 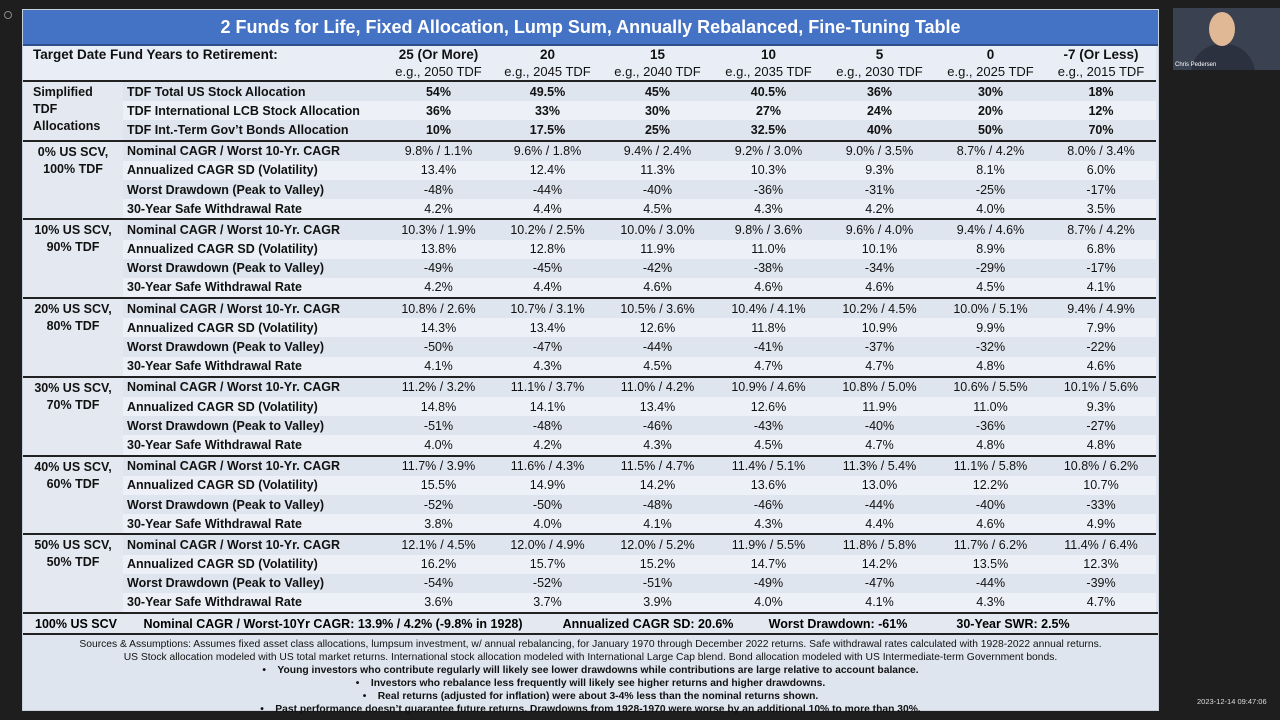 What do you see at coordinates (547, 268) in the screenshot?
I see `metric-value: -45%` at bounding box center [547, 268].